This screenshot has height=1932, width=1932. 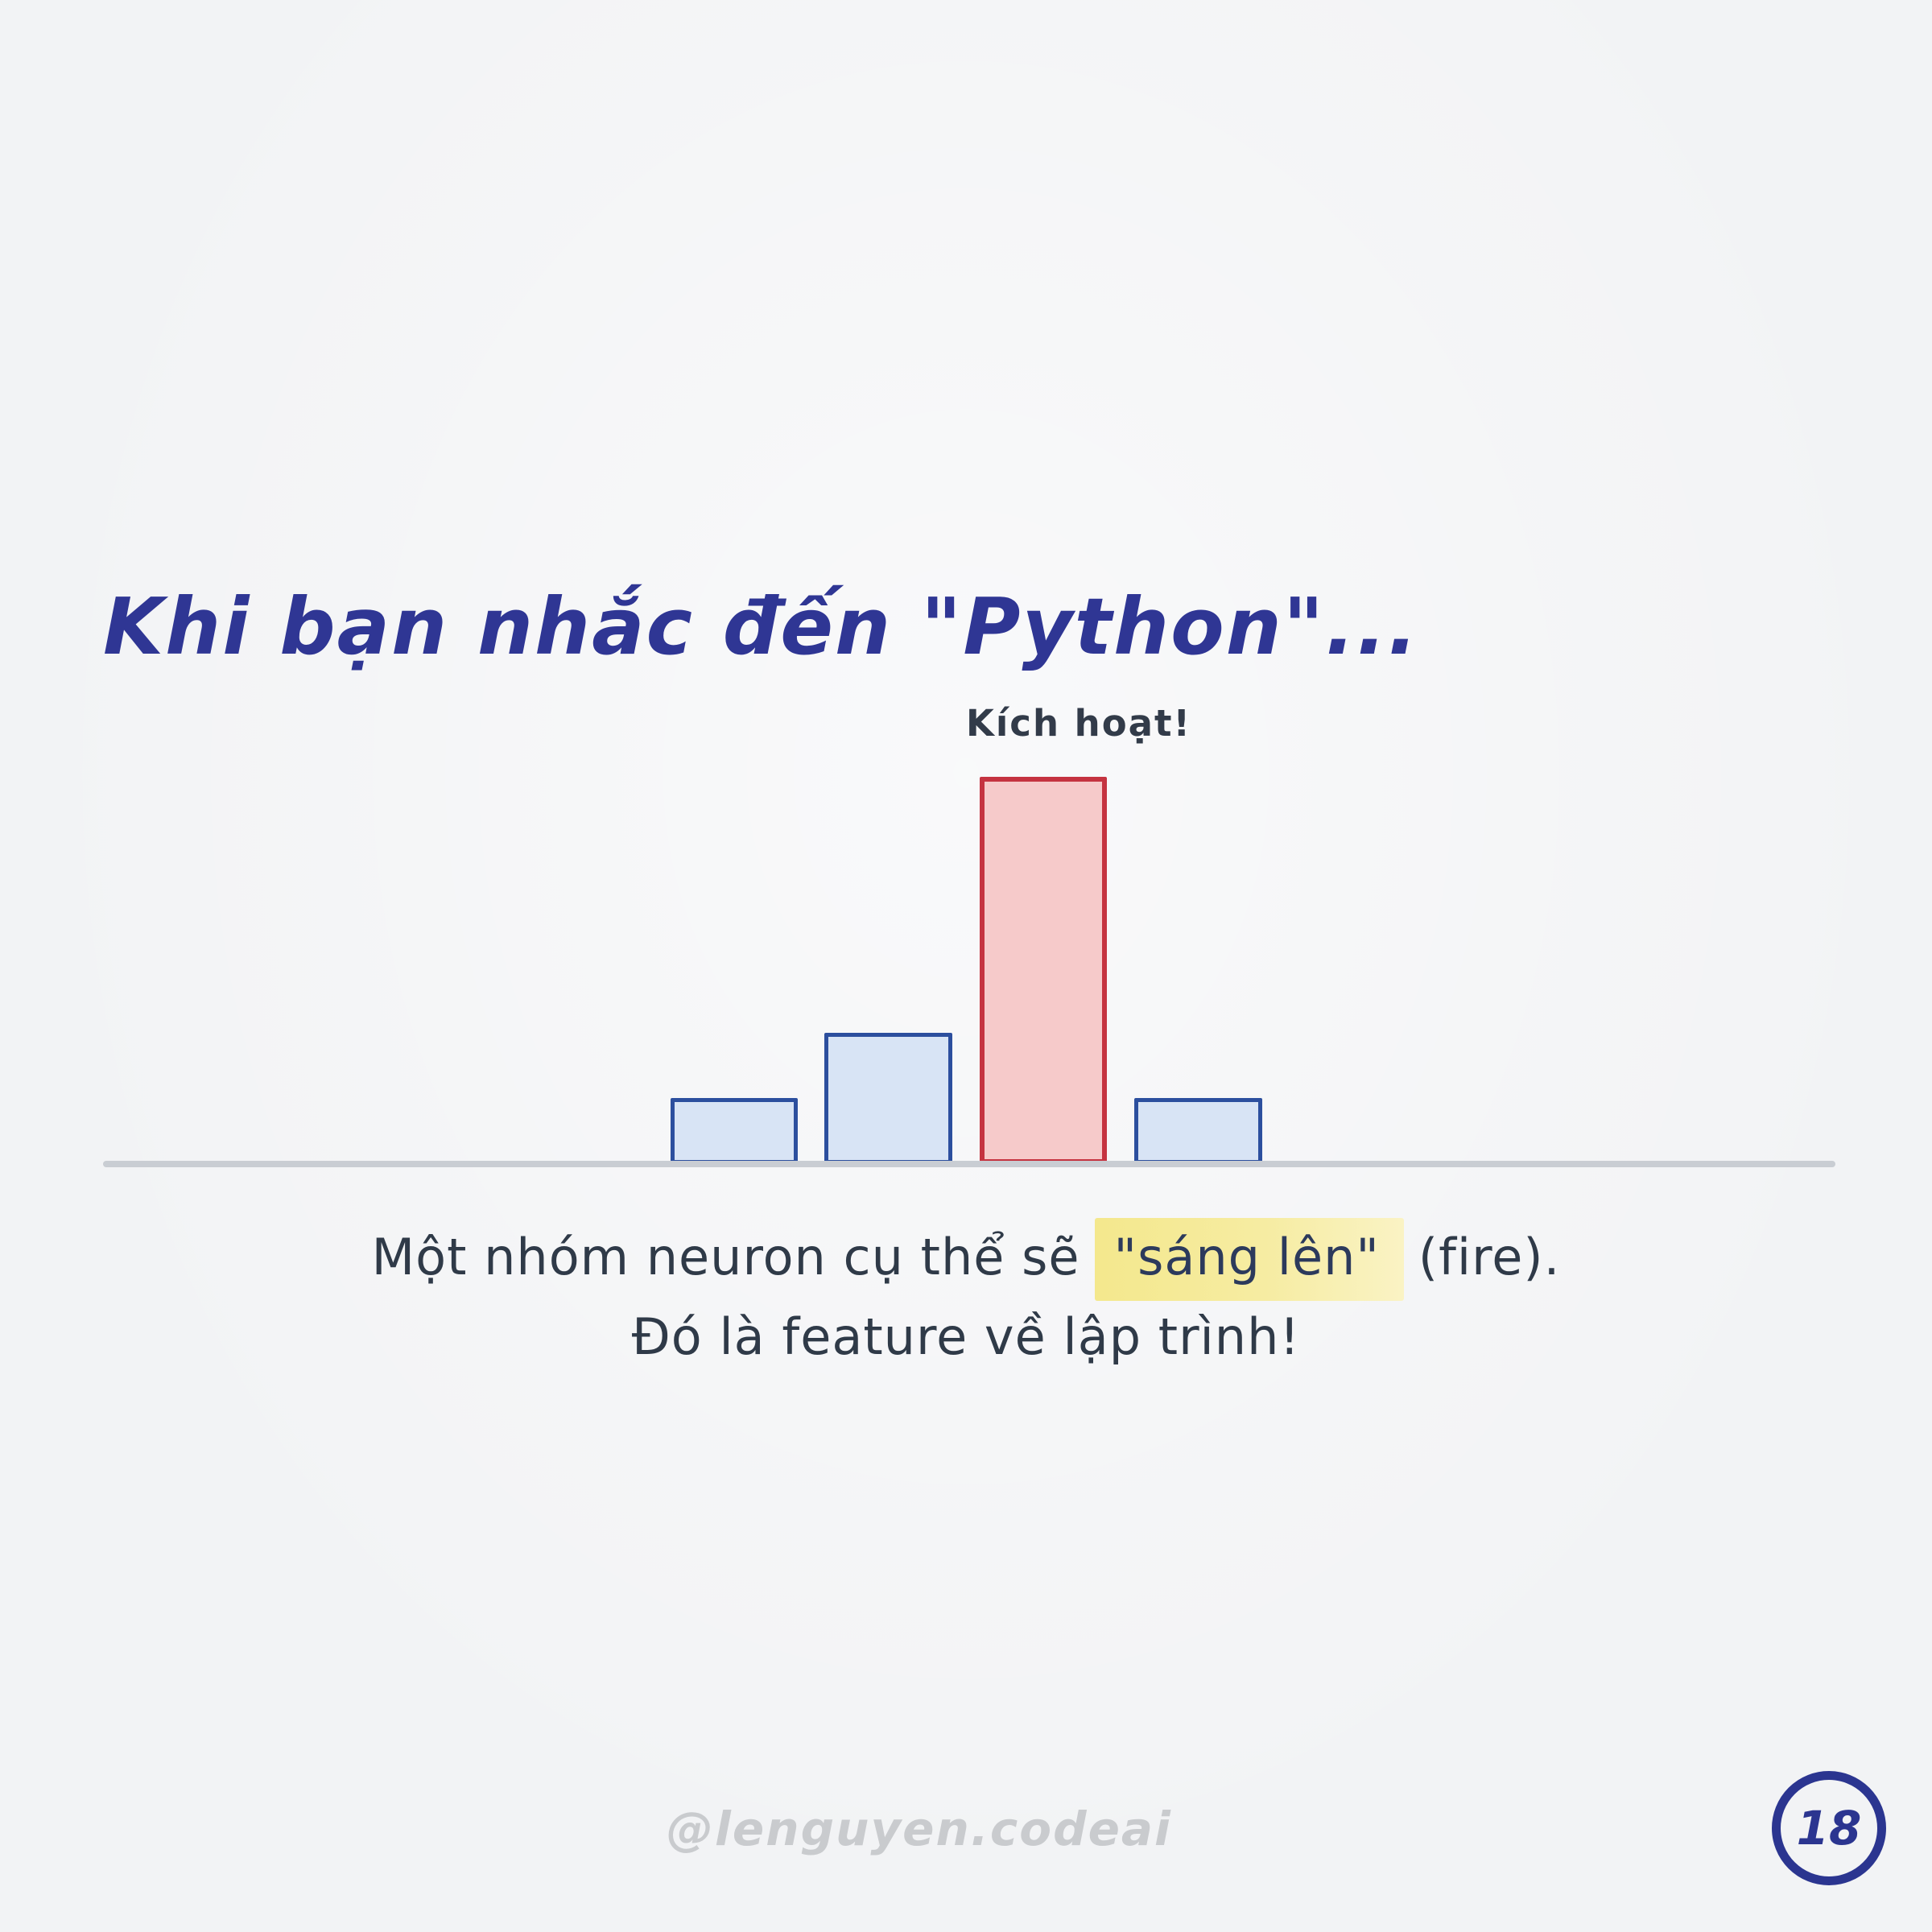 I want to click on watermark: @lenguyen.codeai, so click(x=919, y=1829).